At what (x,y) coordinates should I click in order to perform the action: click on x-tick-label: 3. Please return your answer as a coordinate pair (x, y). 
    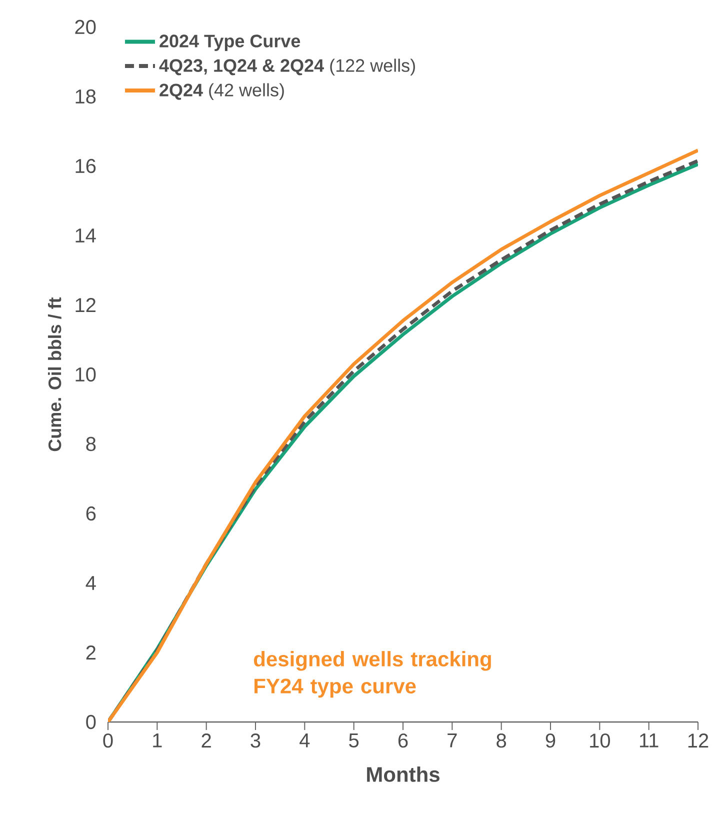
    Looking at the image, I should click on (255, 741).